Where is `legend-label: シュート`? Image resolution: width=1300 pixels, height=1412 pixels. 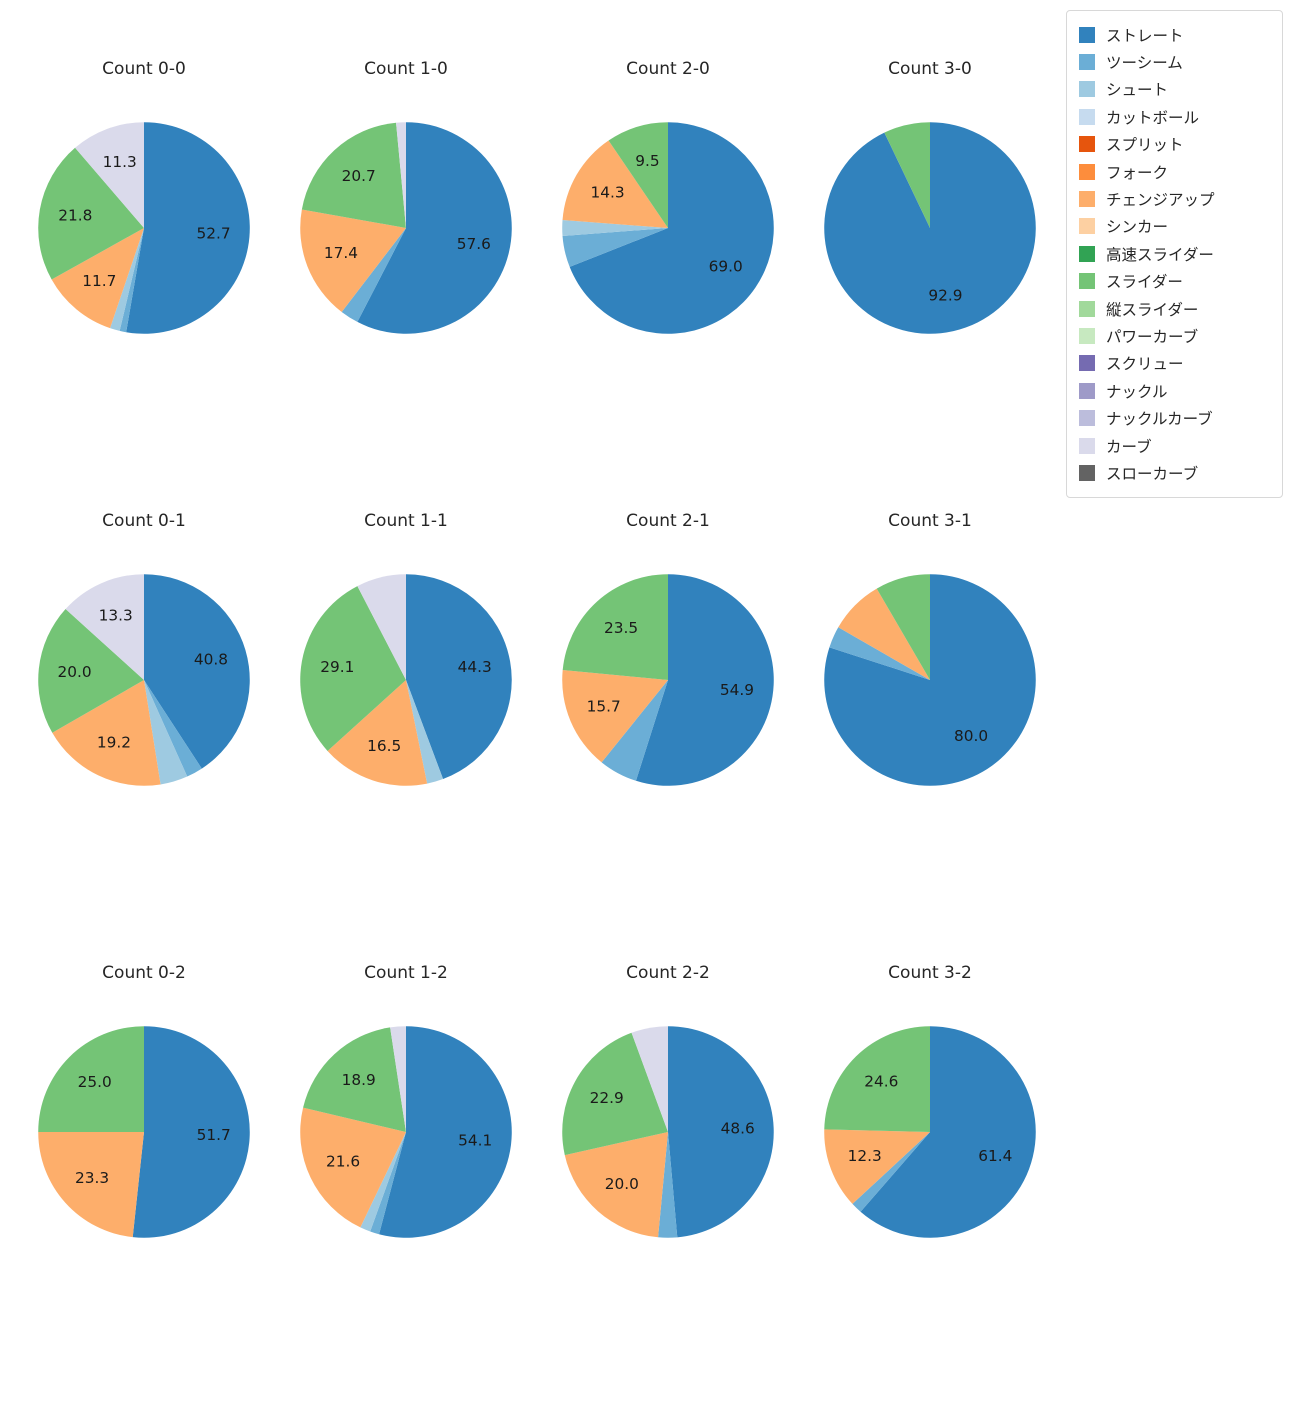 legend-label: シュート is located at coordinates (1137, 90).